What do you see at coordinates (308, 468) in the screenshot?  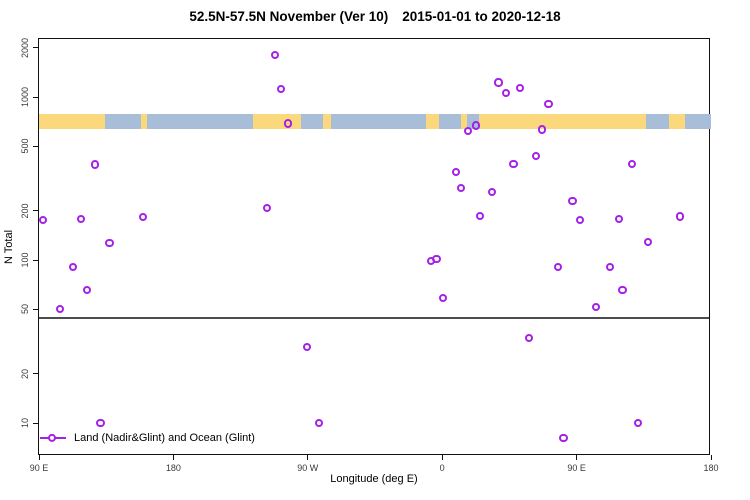 I see `x-tick-label: 90 W` at bounding box center [308, 468].